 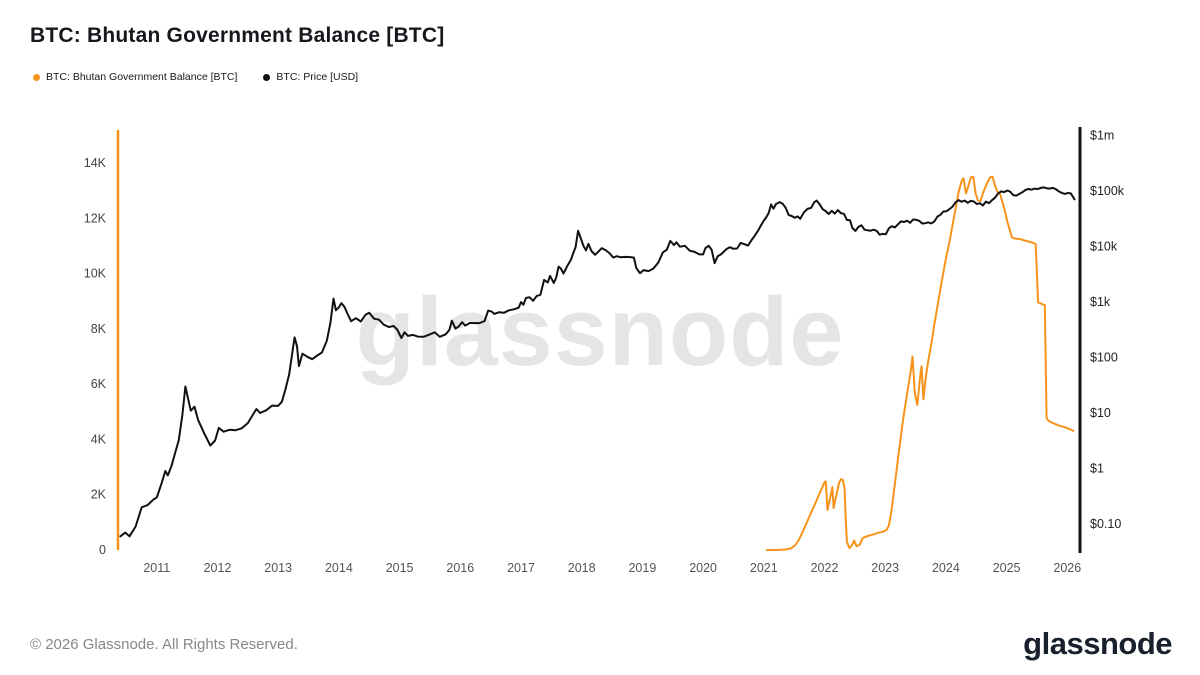 I want to click on legend-label-balance: BTC: Bhutan Government Balance [BTC], so click(x=142, y=77).